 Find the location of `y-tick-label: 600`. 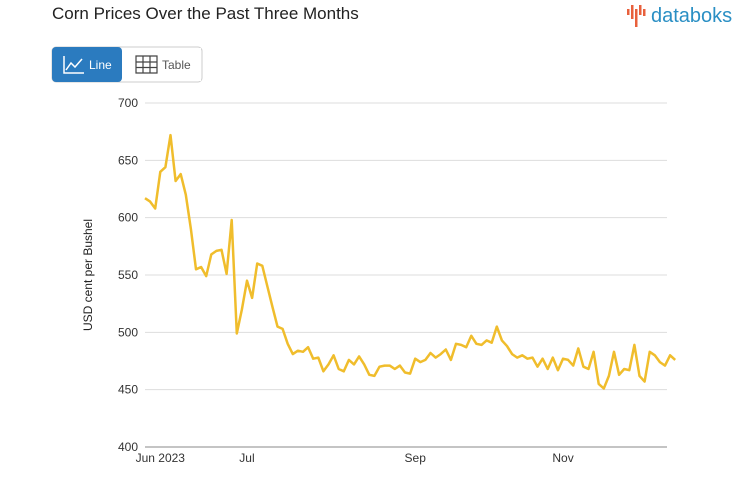

y-tick-label: 600 is located at coordinates (128, 218).